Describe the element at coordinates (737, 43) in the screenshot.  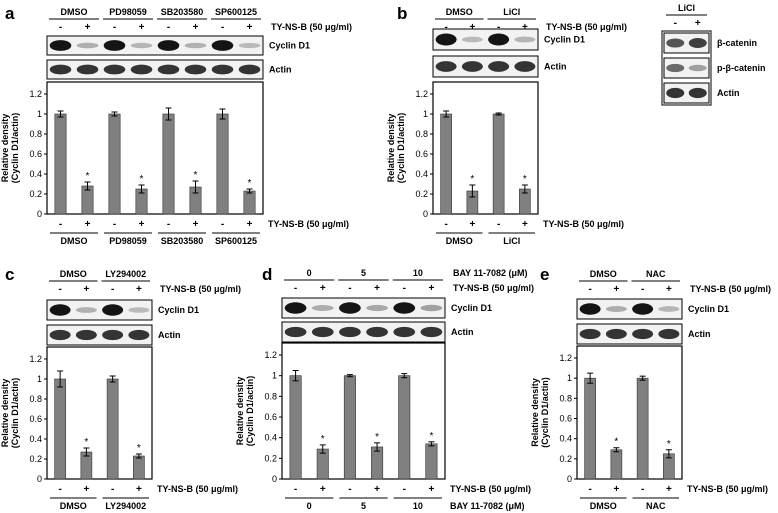
I see `side-blot-label: β-catenin` at that location.